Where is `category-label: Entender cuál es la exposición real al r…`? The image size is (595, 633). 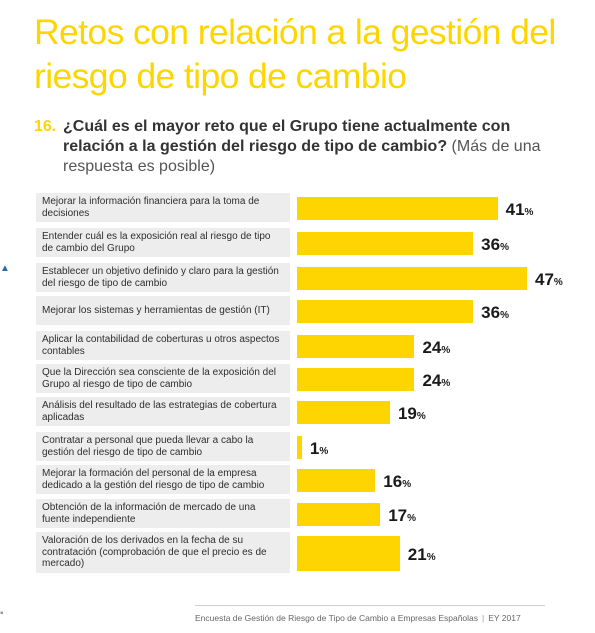 category-label: Entender cuál es la exposición real al r… is located at coordinates (163, 242).